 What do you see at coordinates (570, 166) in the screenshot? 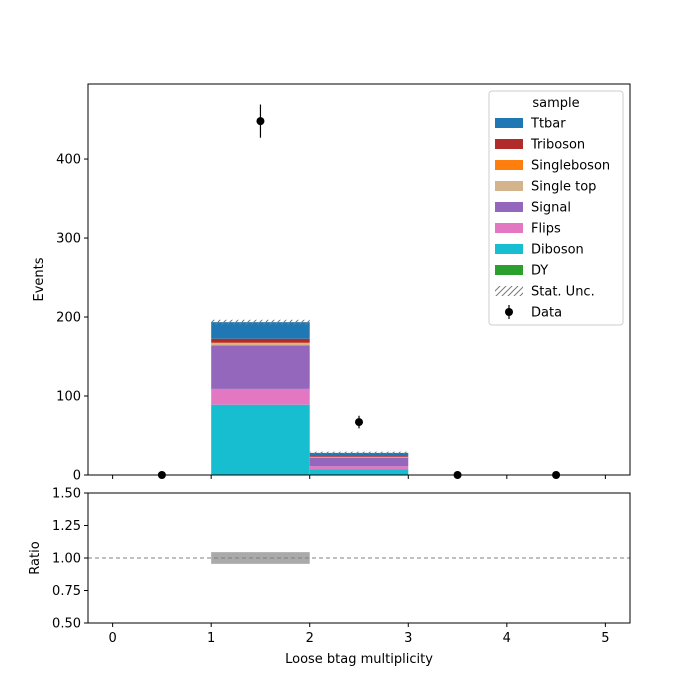
I see `legend-label-singleboson: Singleboson` at bounding box center [570, 166].